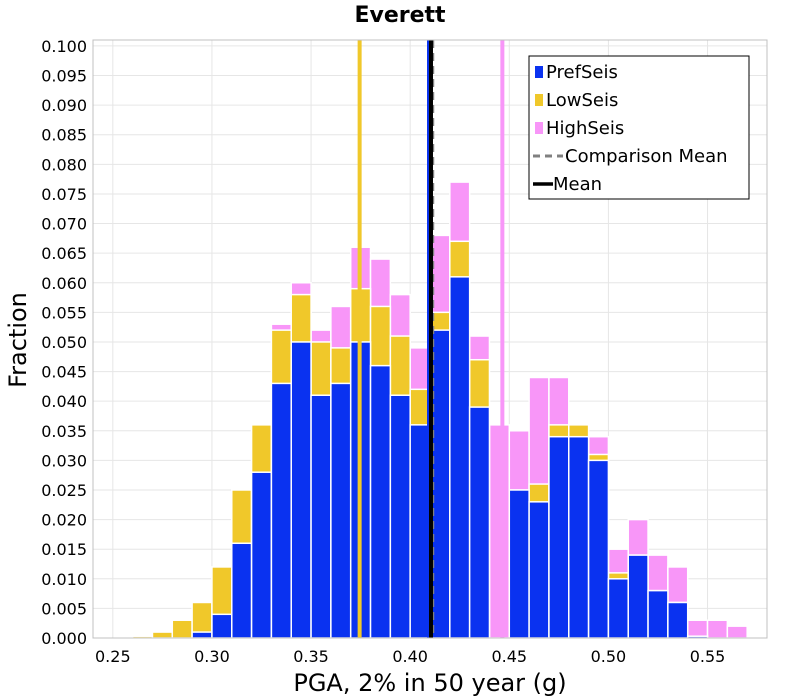 The height and width of the screenshot is (700, 800). Describe the element at coordinates (64, 194) in the screenshot. I see `y-tick-label: 0.075` at that location.